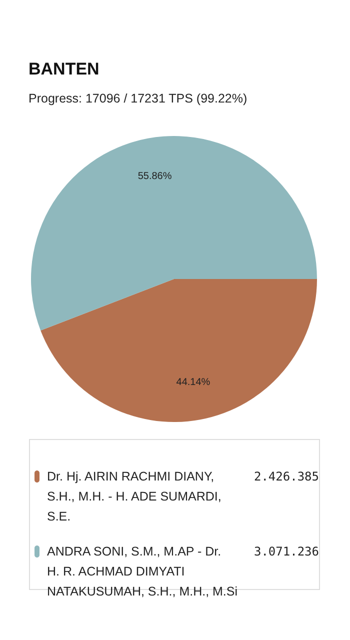  I want to click on data-label: 44.14%, so click(193, 382).